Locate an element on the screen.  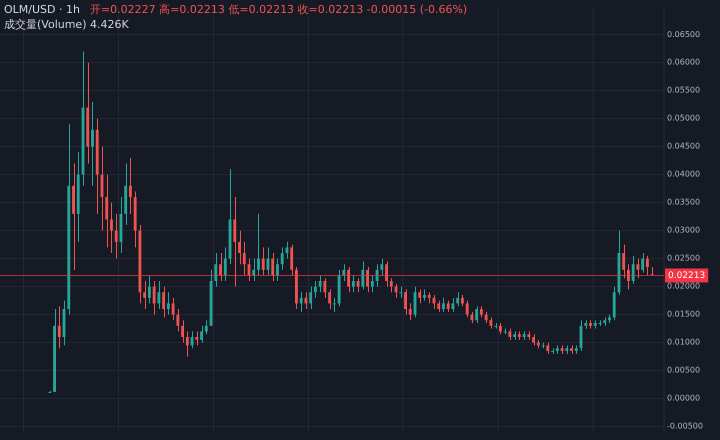
y-tick-label: 0.05500 is located at coordinates (683, 90).